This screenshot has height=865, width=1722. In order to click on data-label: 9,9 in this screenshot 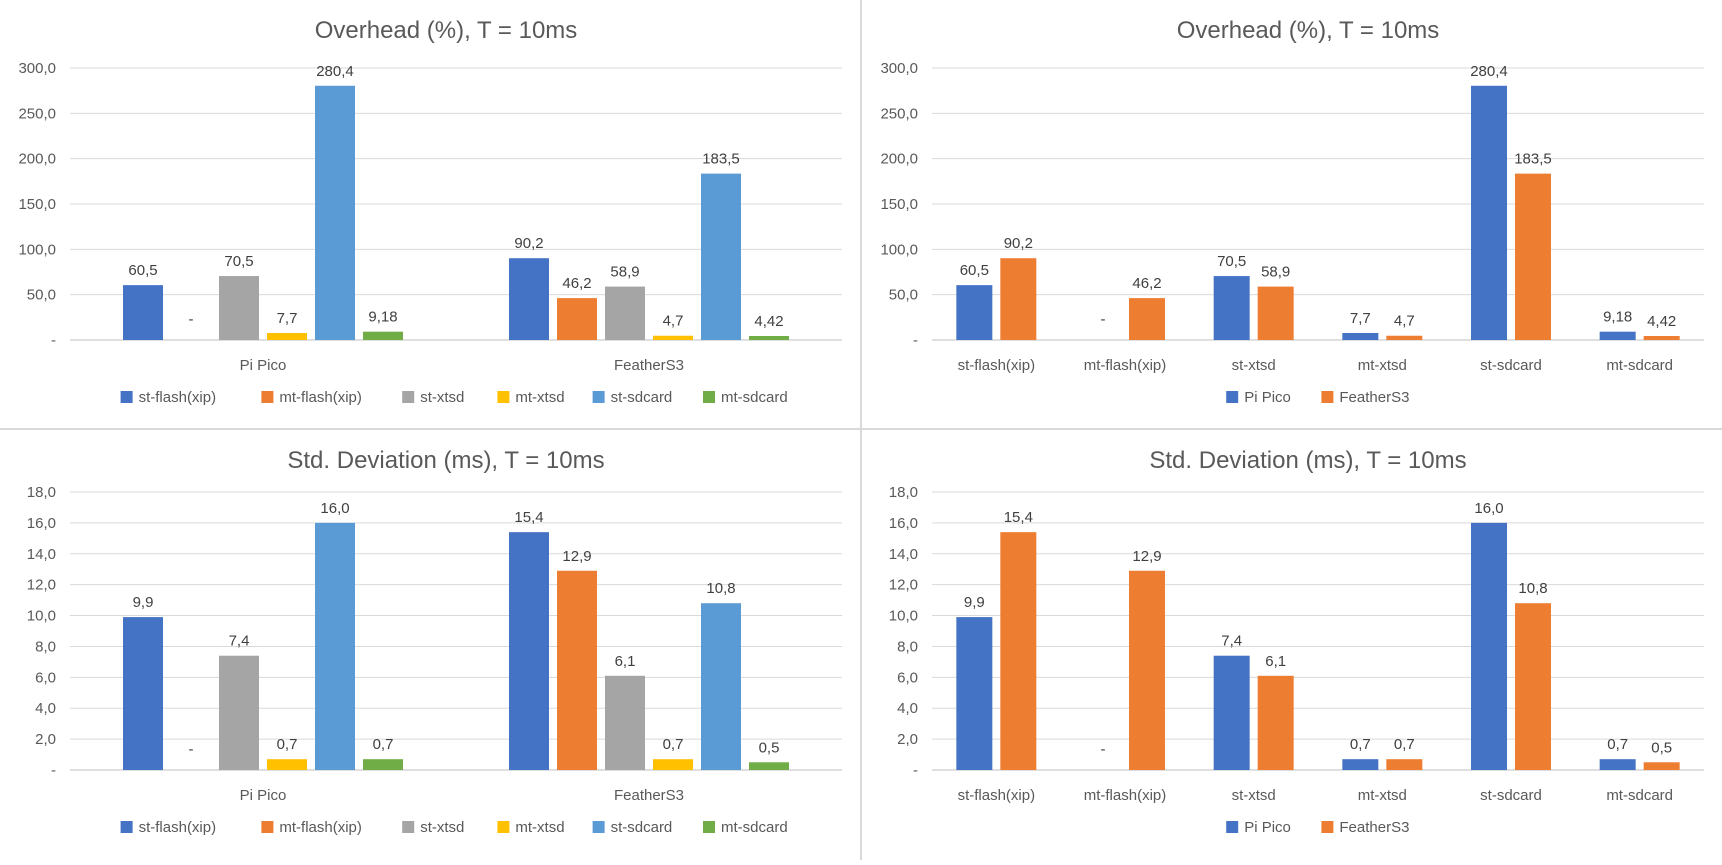, I will do `click(974, 602)`.